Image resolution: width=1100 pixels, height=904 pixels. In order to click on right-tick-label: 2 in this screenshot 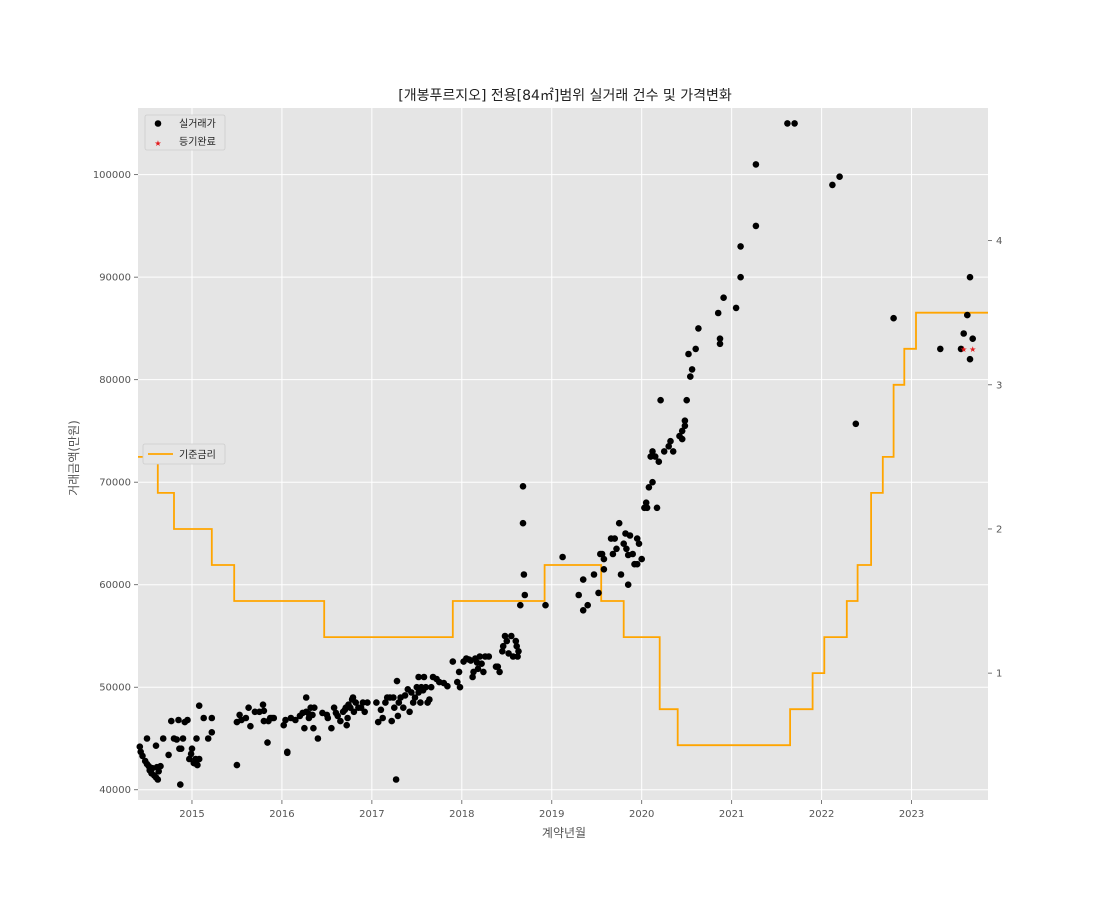, I will do `click(999, 529)`.